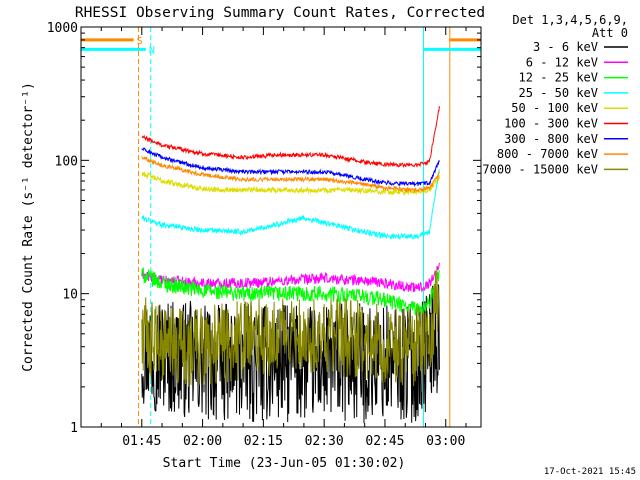  Describe the element at coordinates (445, 441) in the screenshot. I see `x-tick-label: 03:00` at that location.